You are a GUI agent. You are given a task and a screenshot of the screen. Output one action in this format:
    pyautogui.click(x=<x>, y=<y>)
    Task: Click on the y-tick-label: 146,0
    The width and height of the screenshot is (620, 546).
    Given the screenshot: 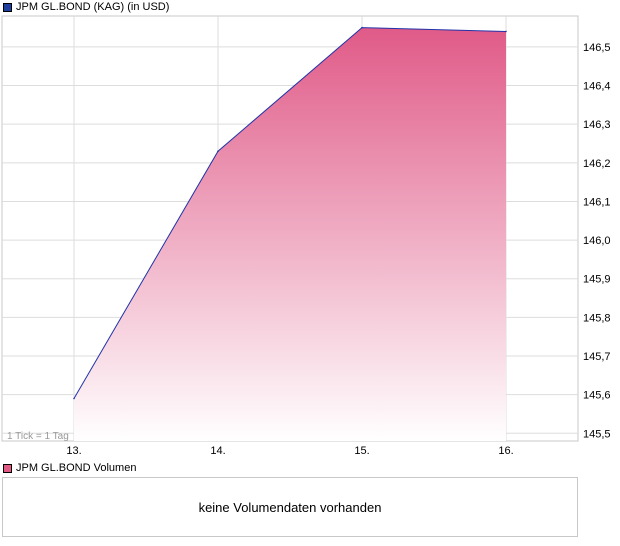 What is the action you would take?
    pyautogui.click(x=597, y=241)
    